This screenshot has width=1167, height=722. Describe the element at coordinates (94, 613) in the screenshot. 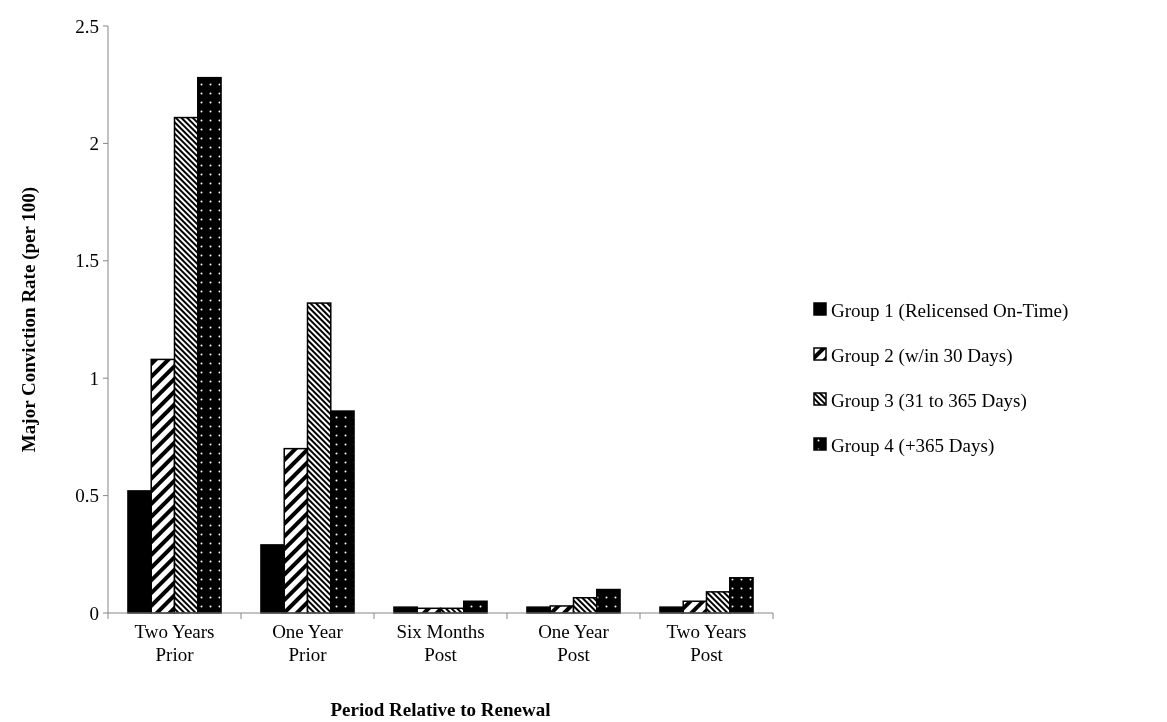

I see `y-tick-label: 0` at that location.